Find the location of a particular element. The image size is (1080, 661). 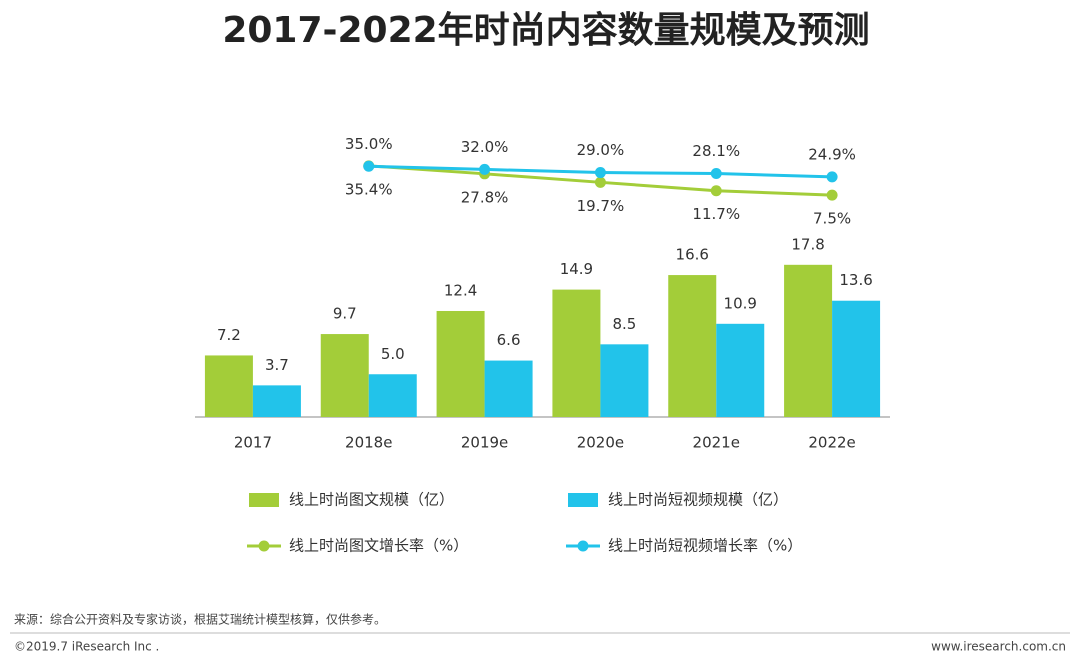

bar-label: 9.7 is located at coordinates (345, 314).